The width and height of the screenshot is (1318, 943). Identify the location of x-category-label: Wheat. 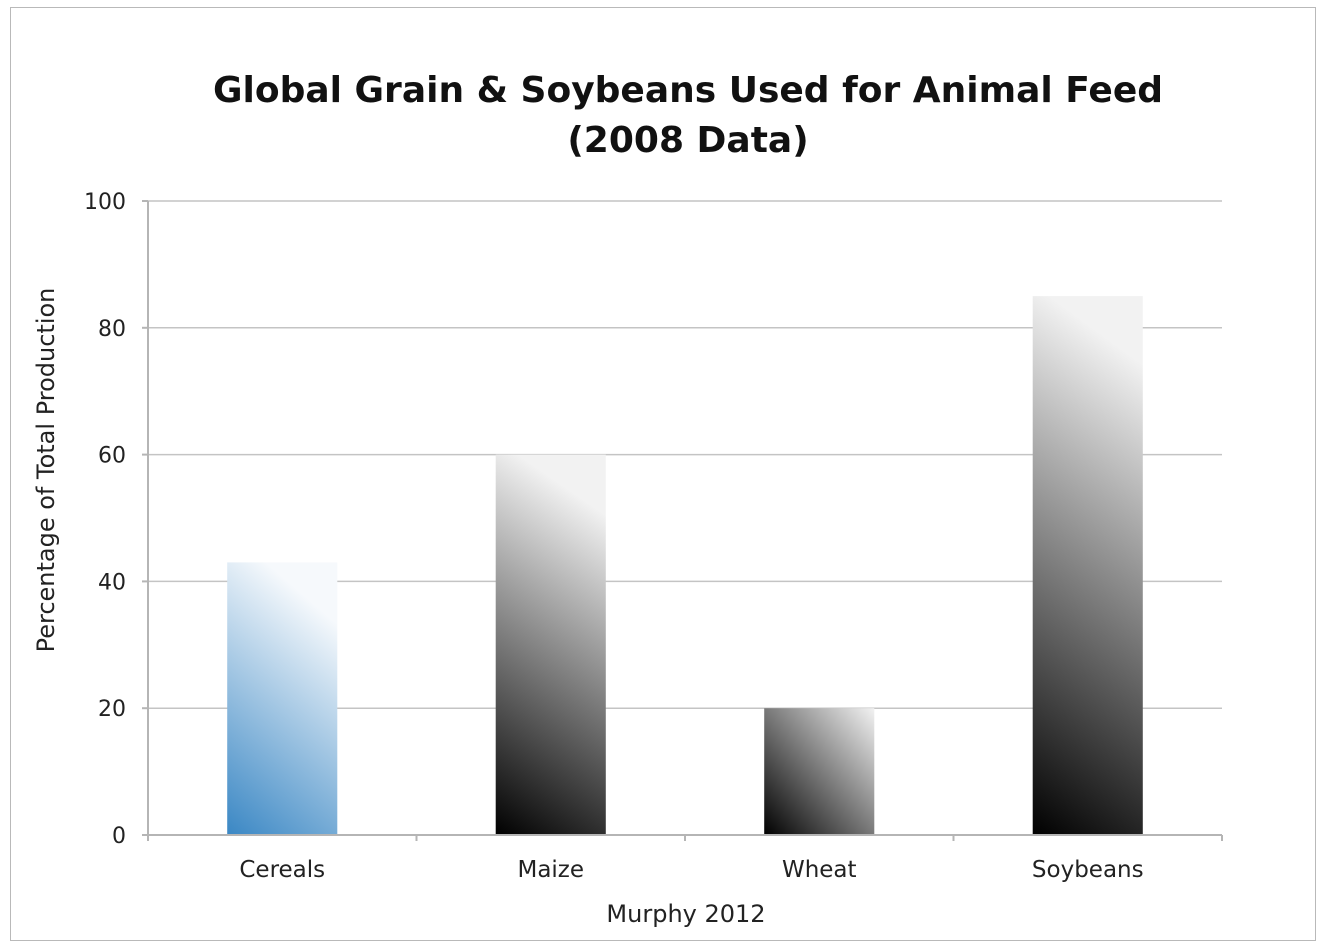
(819, 870).